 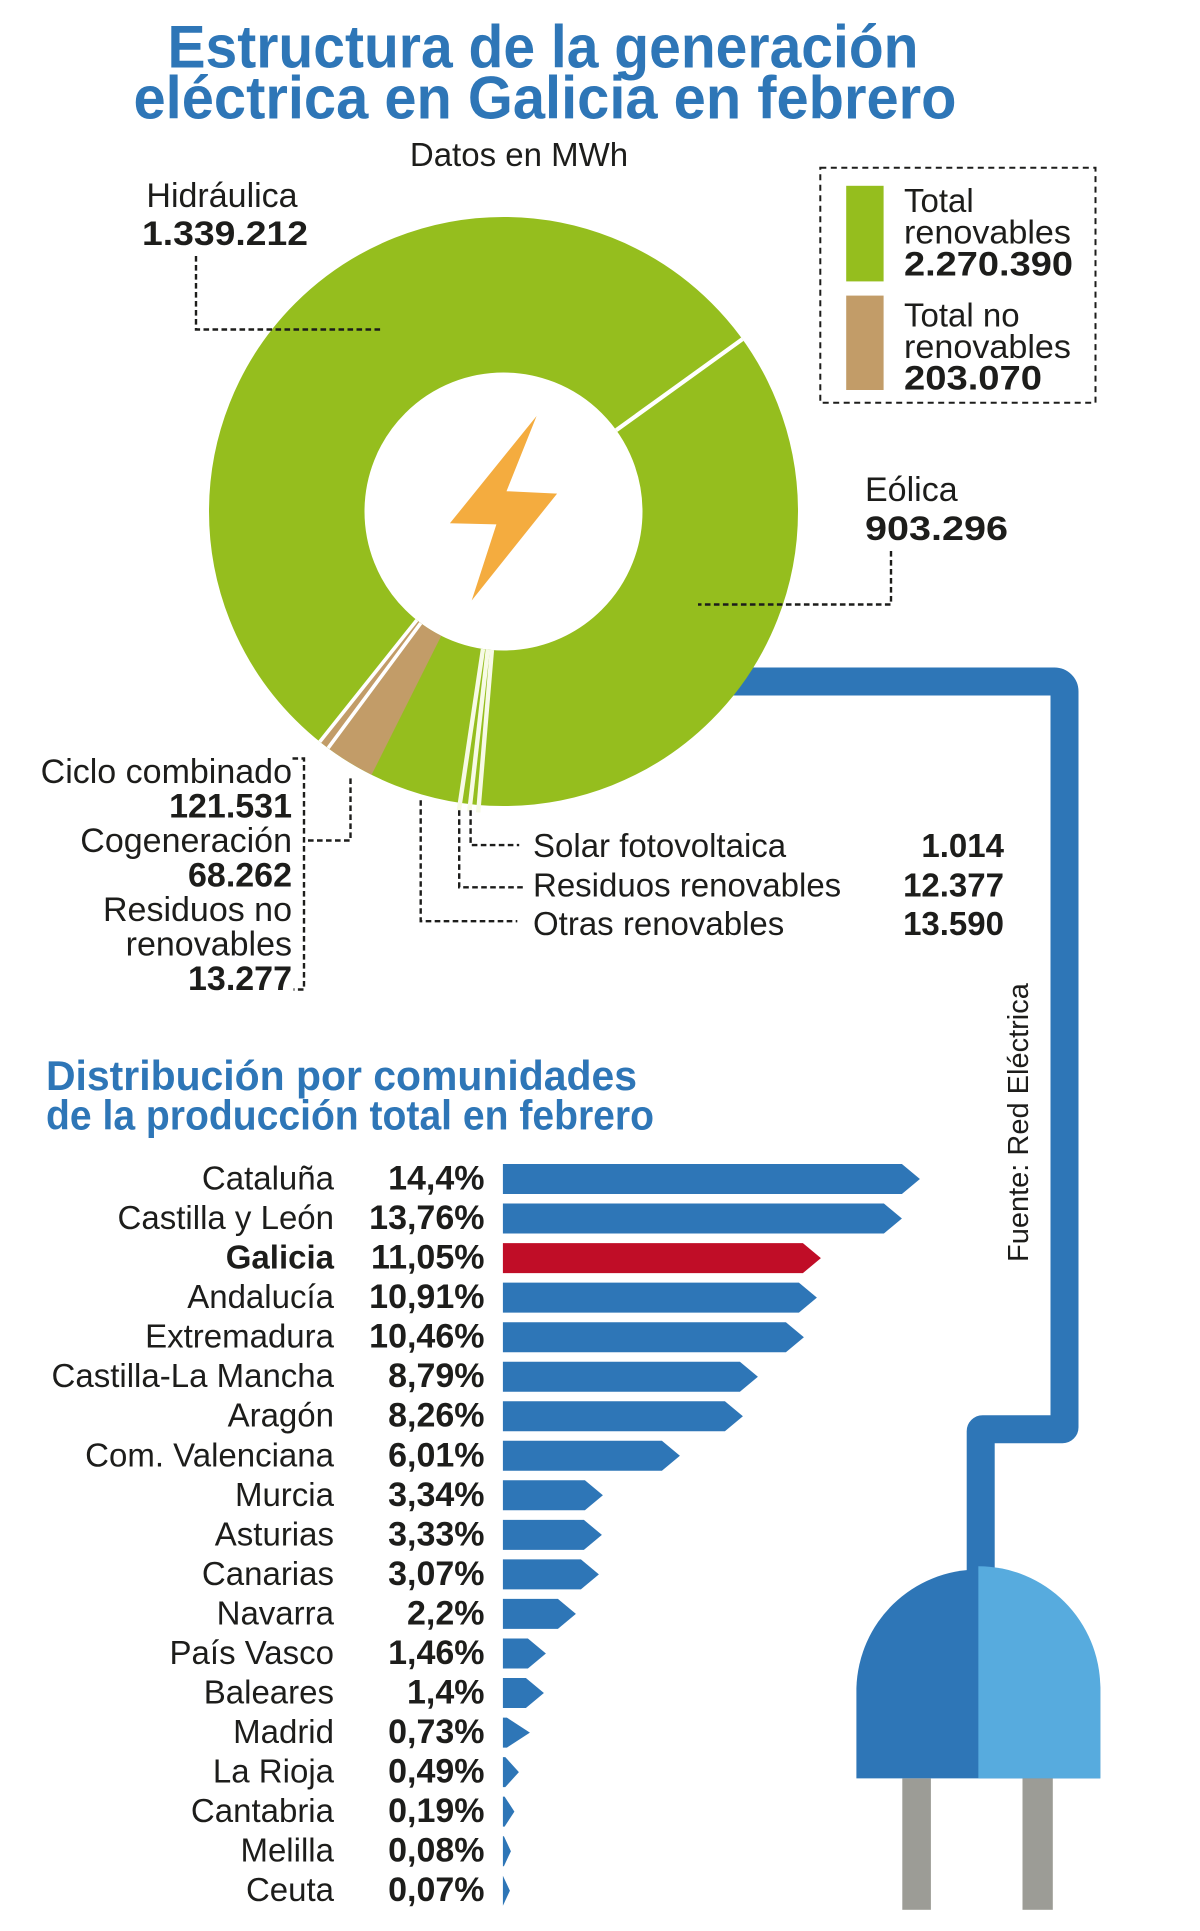 I want to click on svg-text: Hidráulica, so click(x=221, y=196).